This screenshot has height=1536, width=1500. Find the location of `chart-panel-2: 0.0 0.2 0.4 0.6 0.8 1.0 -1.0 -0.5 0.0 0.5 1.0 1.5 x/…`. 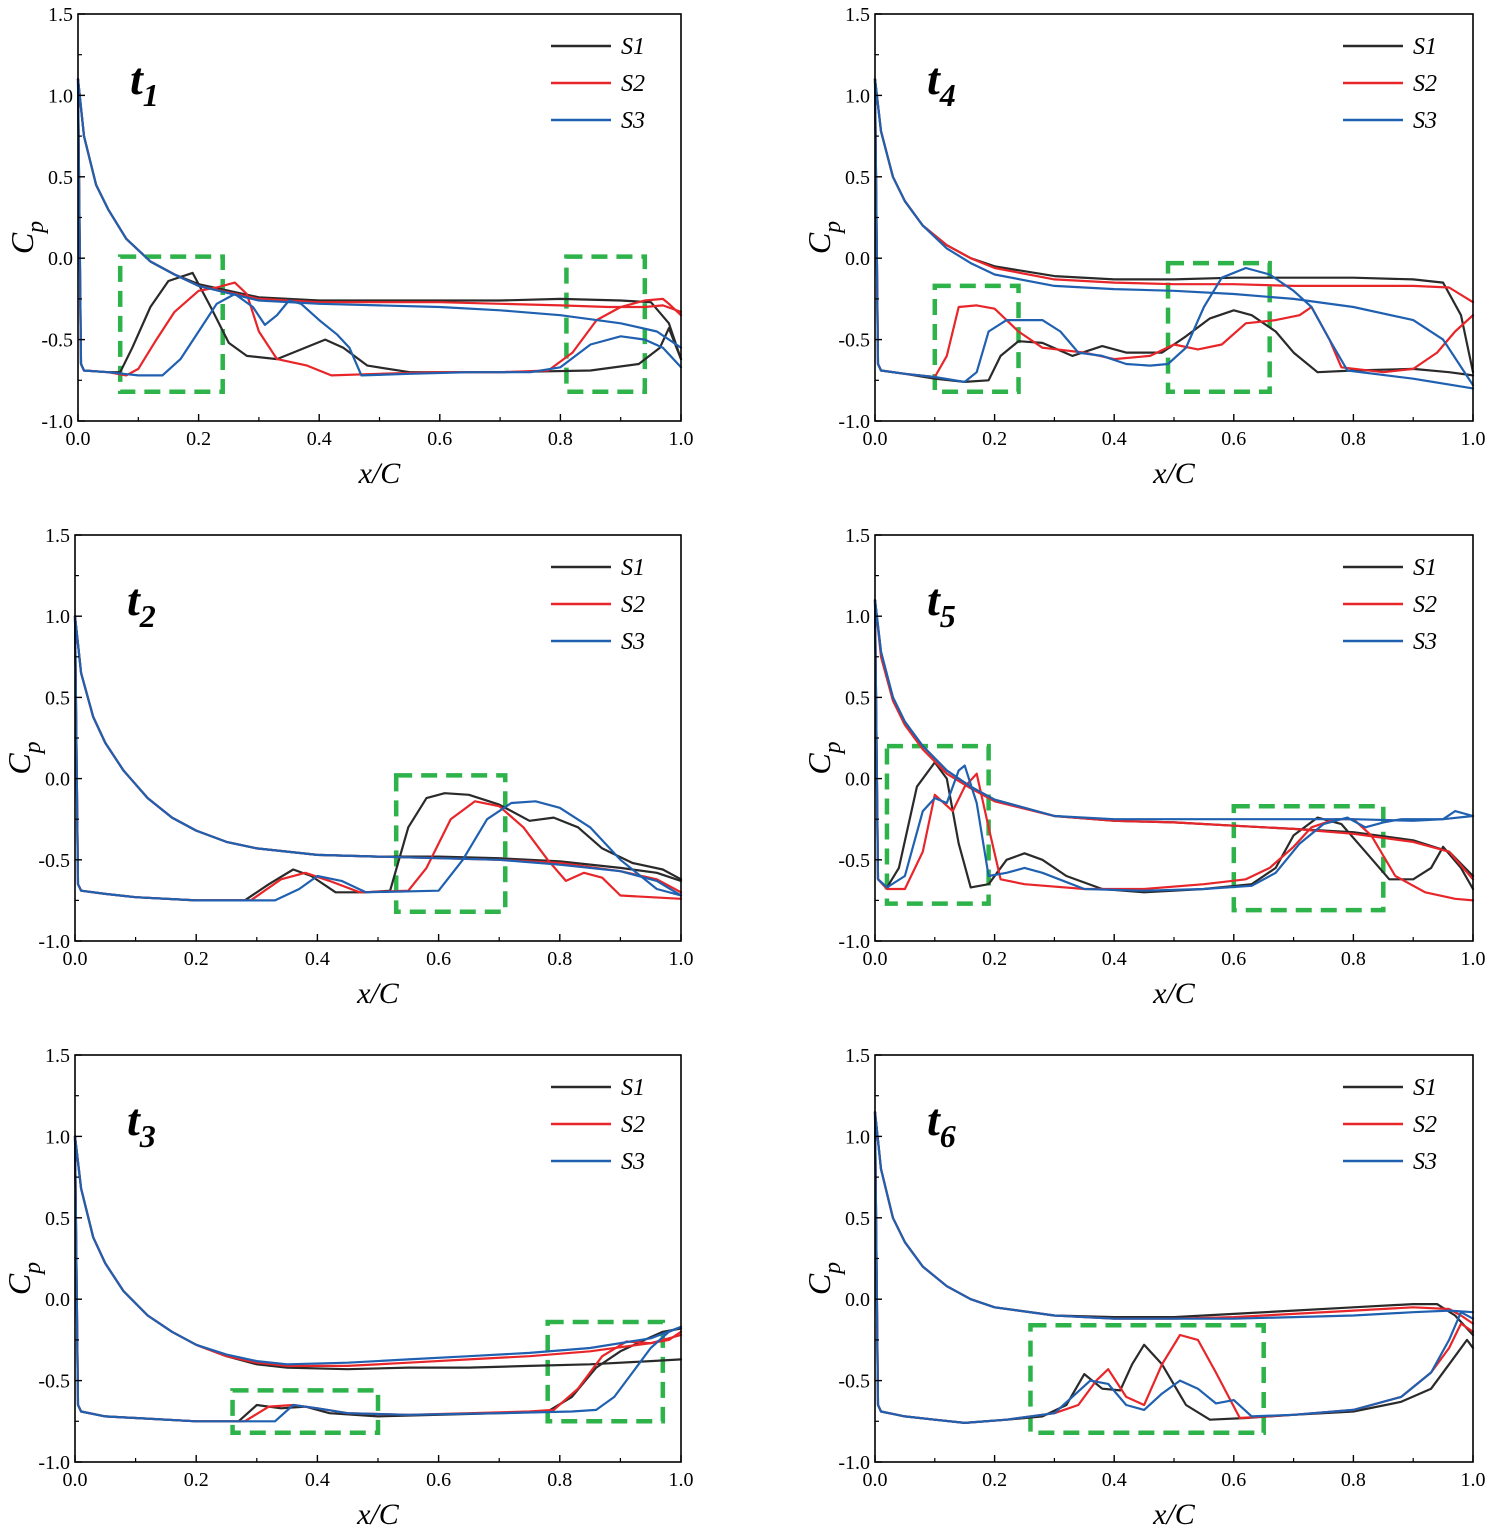

chart-panel-2: 0.0 0.2 0.4 0.6 0.8 1.0 -1.0 -0.5 0.0 0.5 1.0 1.5 x/… is located at coordinates (1143, 247).